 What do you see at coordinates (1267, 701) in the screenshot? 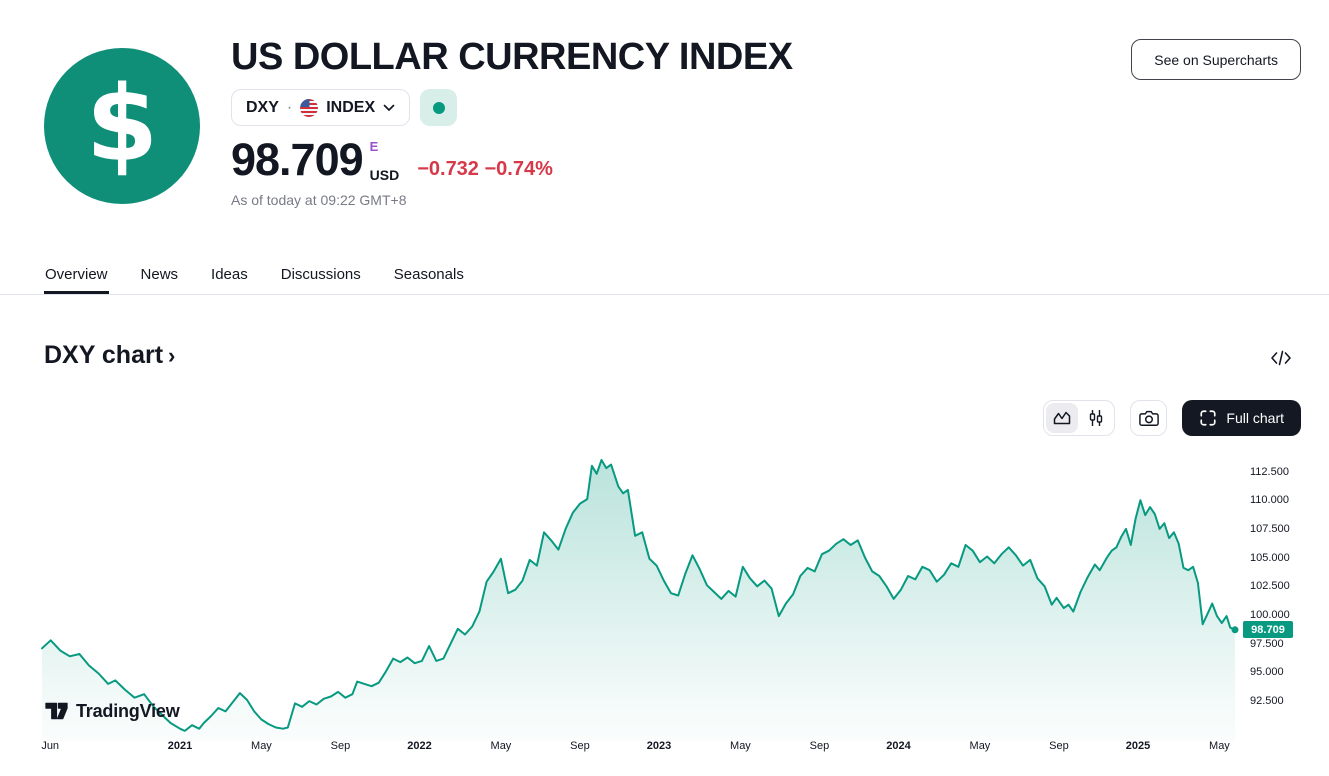
I see `y-axis-label: 92.500` at bounding box center [1267, 701].